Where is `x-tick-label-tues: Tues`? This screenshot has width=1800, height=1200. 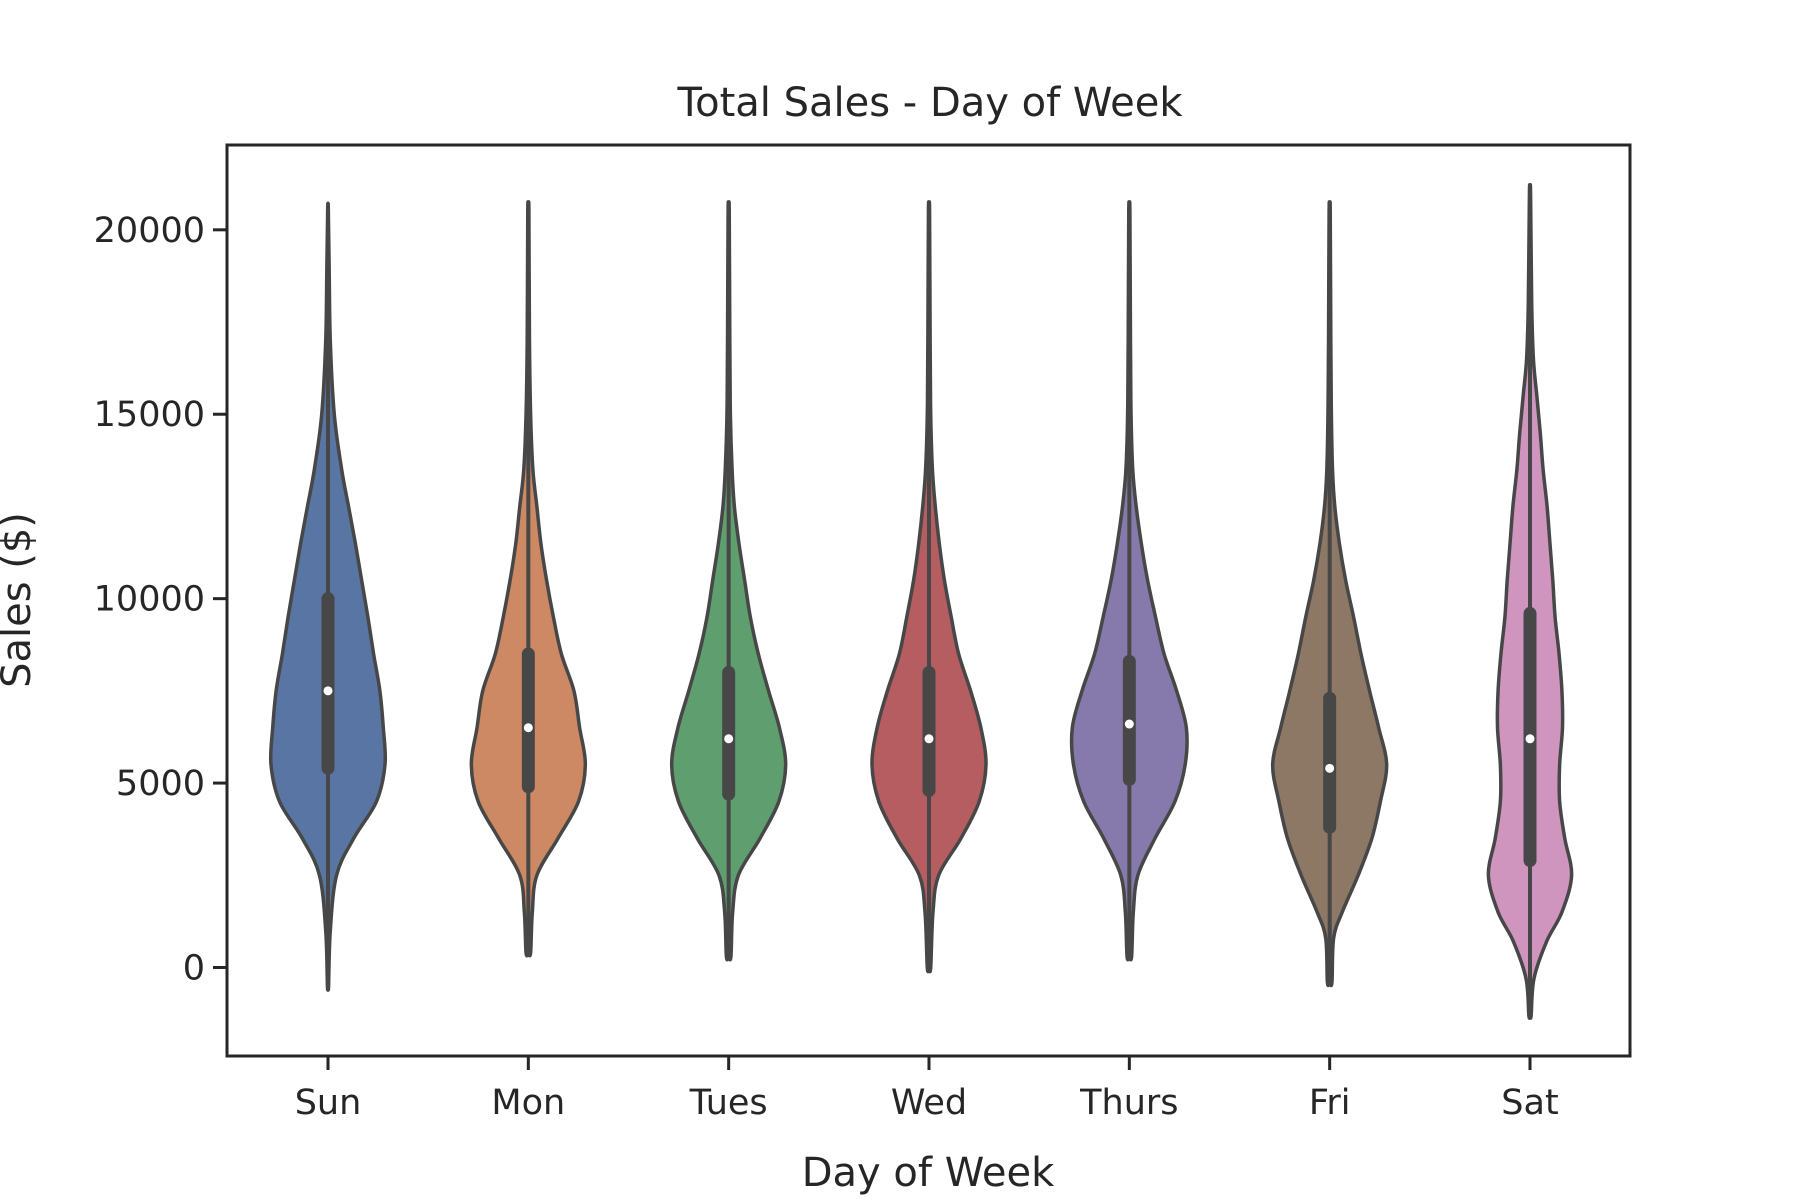 x-tick-label-tues: Tues is located at coordinates (728, 1103).